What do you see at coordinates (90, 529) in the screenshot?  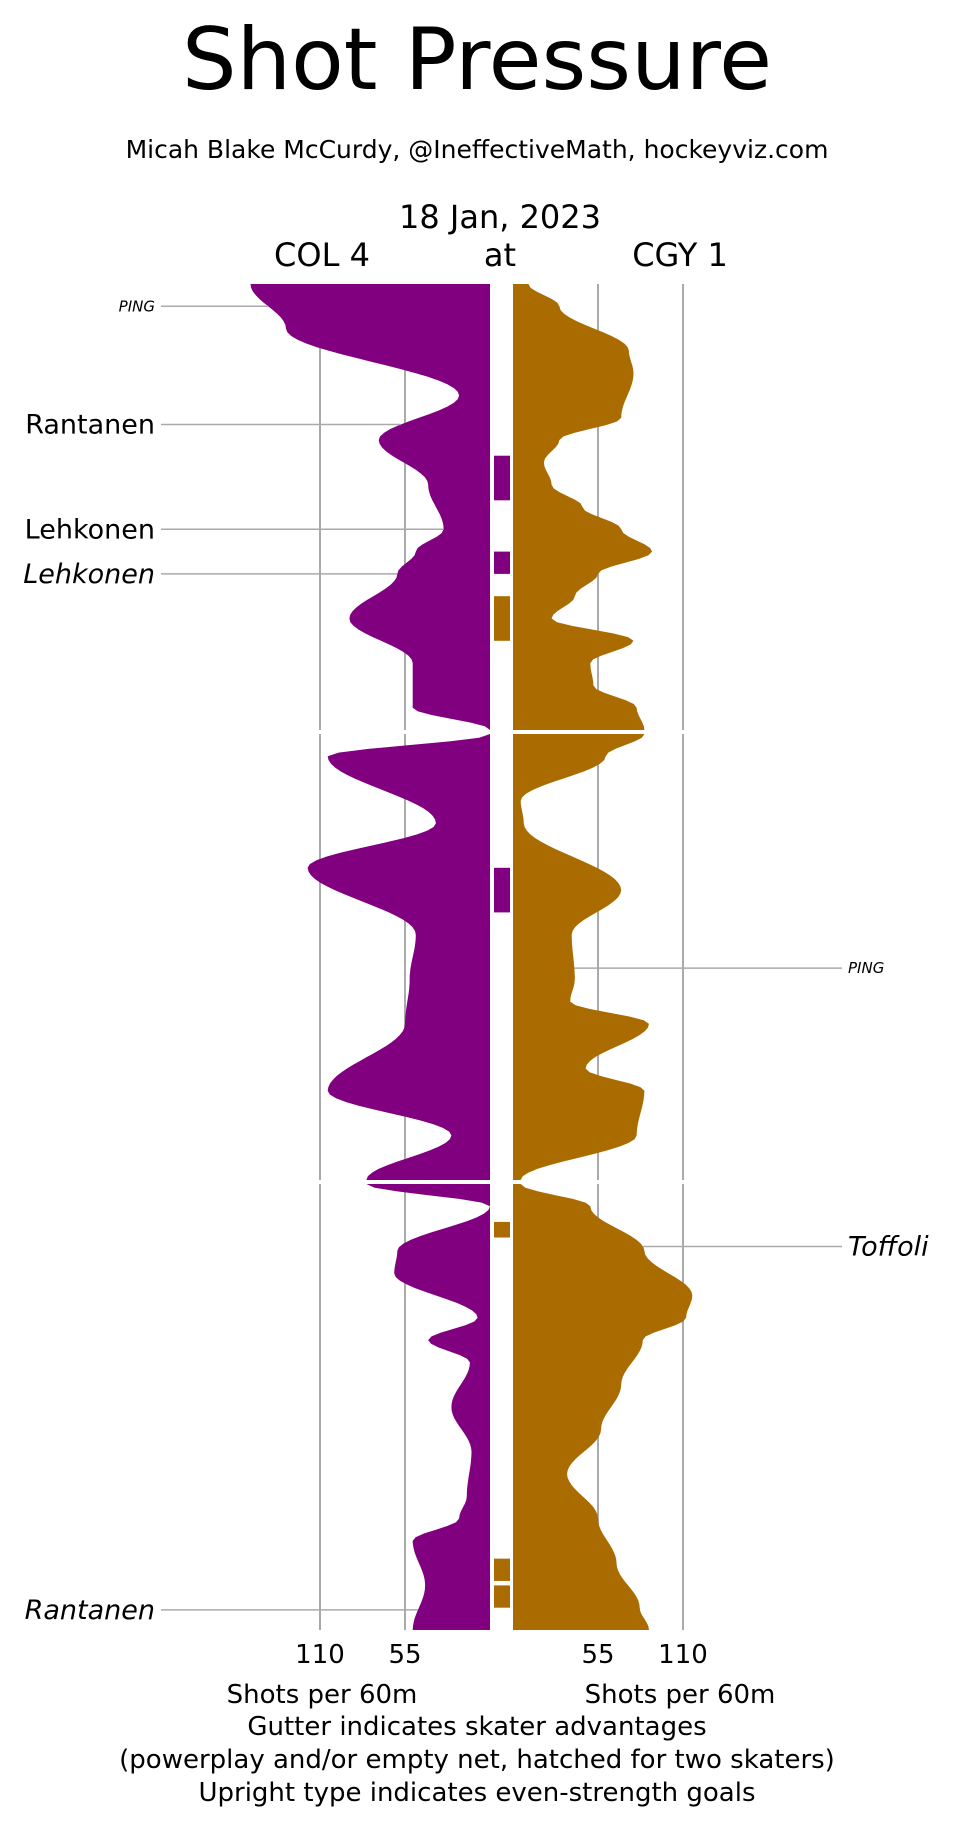 I see `goal-label-3: Lehkonen` at bounding box center [90, 529].